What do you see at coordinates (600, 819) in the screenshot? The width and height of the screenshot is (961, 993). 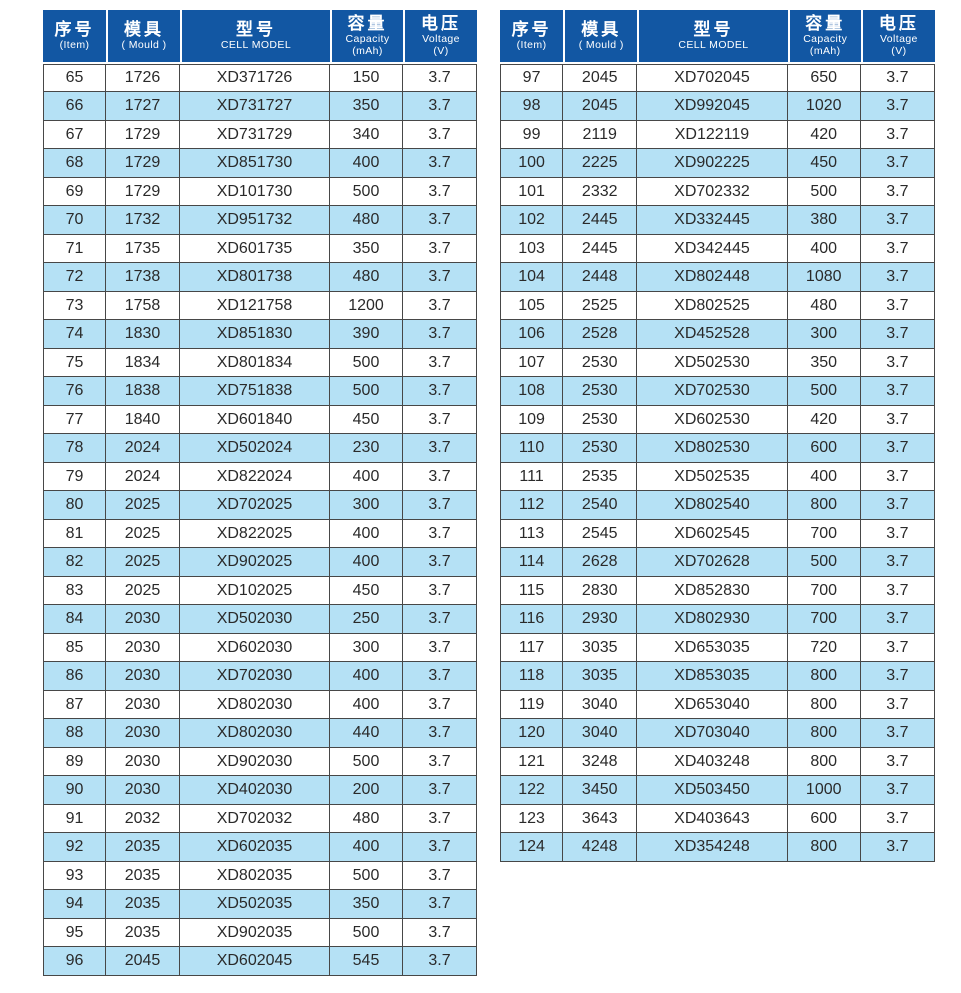 I see `cell-mould: 3643` at bounding box center [600, 819].